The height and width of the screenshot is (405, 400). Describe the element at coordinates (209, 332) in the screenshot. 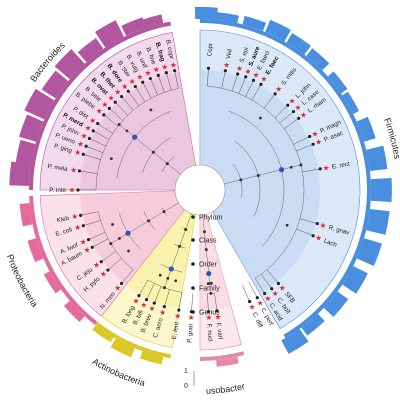

I see `leaf-label: F. nucl` at that location.